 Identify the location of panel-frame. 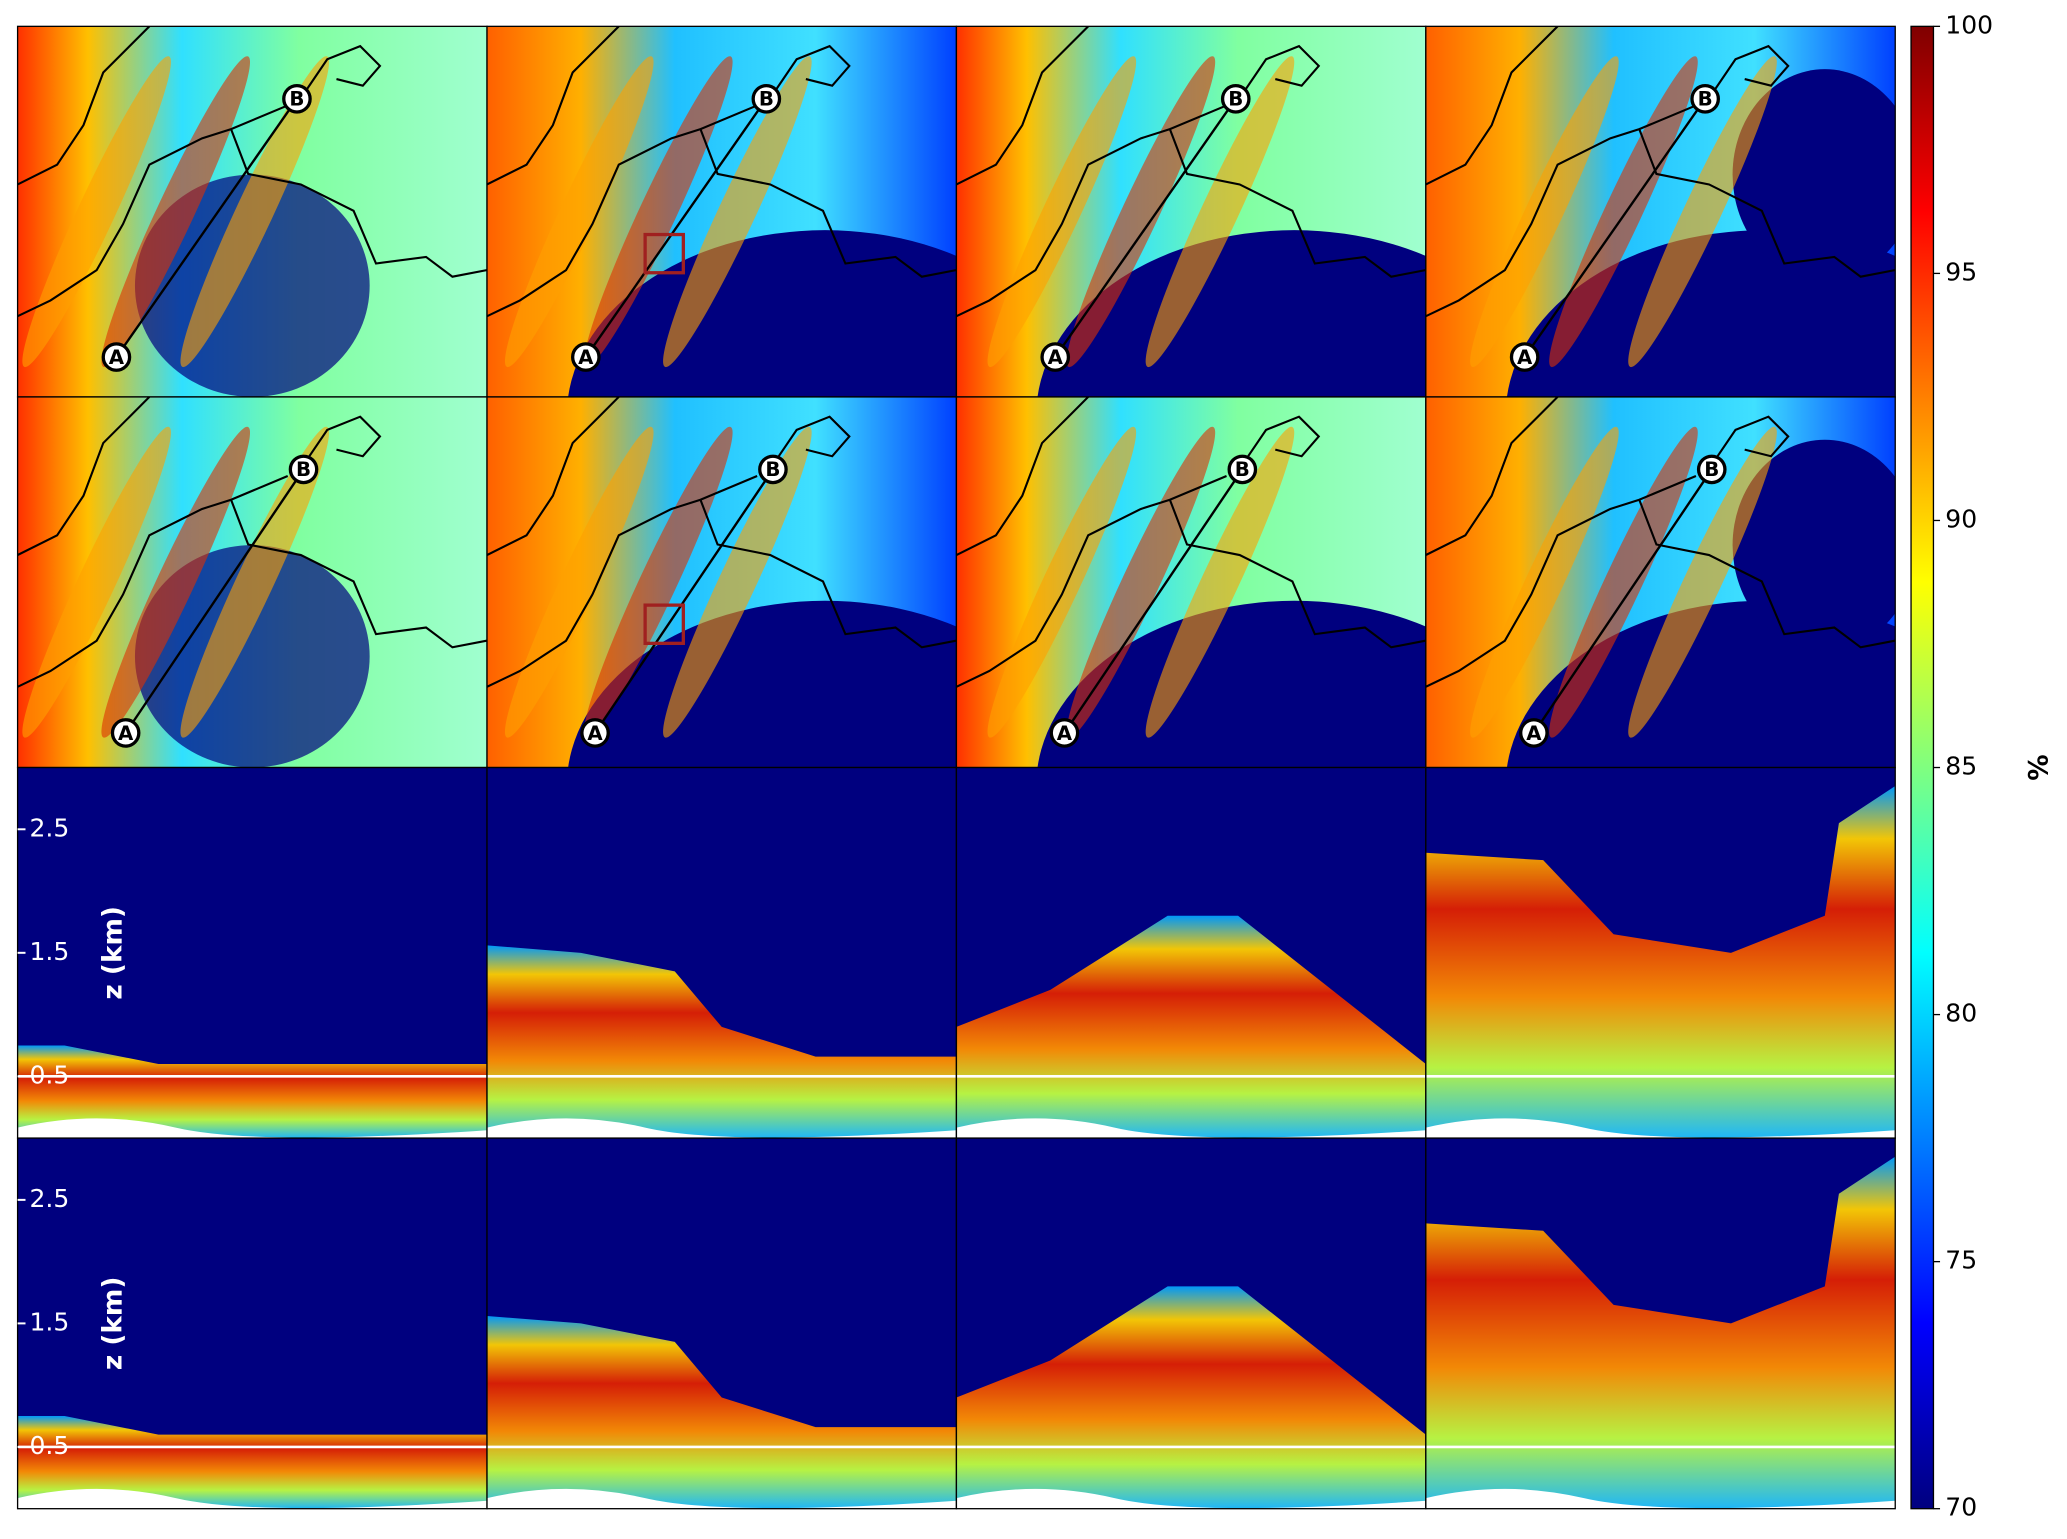
(1660, 1323).